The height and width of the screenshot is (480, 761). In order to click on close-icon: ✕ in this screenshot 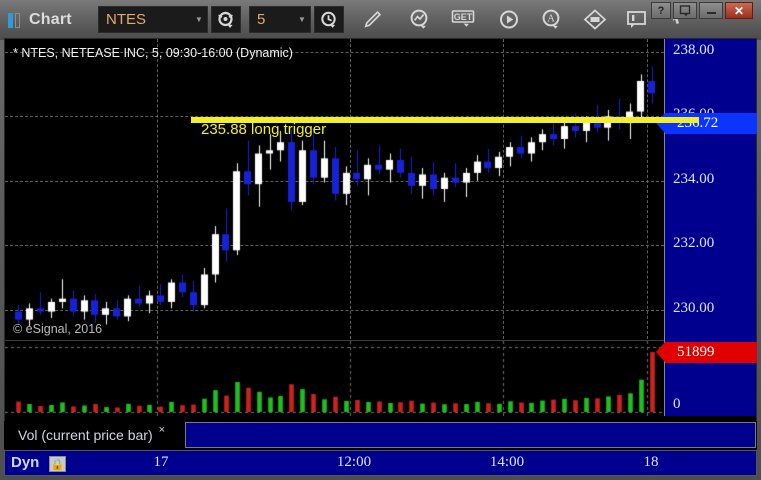, I will do `click(739, 10)`.